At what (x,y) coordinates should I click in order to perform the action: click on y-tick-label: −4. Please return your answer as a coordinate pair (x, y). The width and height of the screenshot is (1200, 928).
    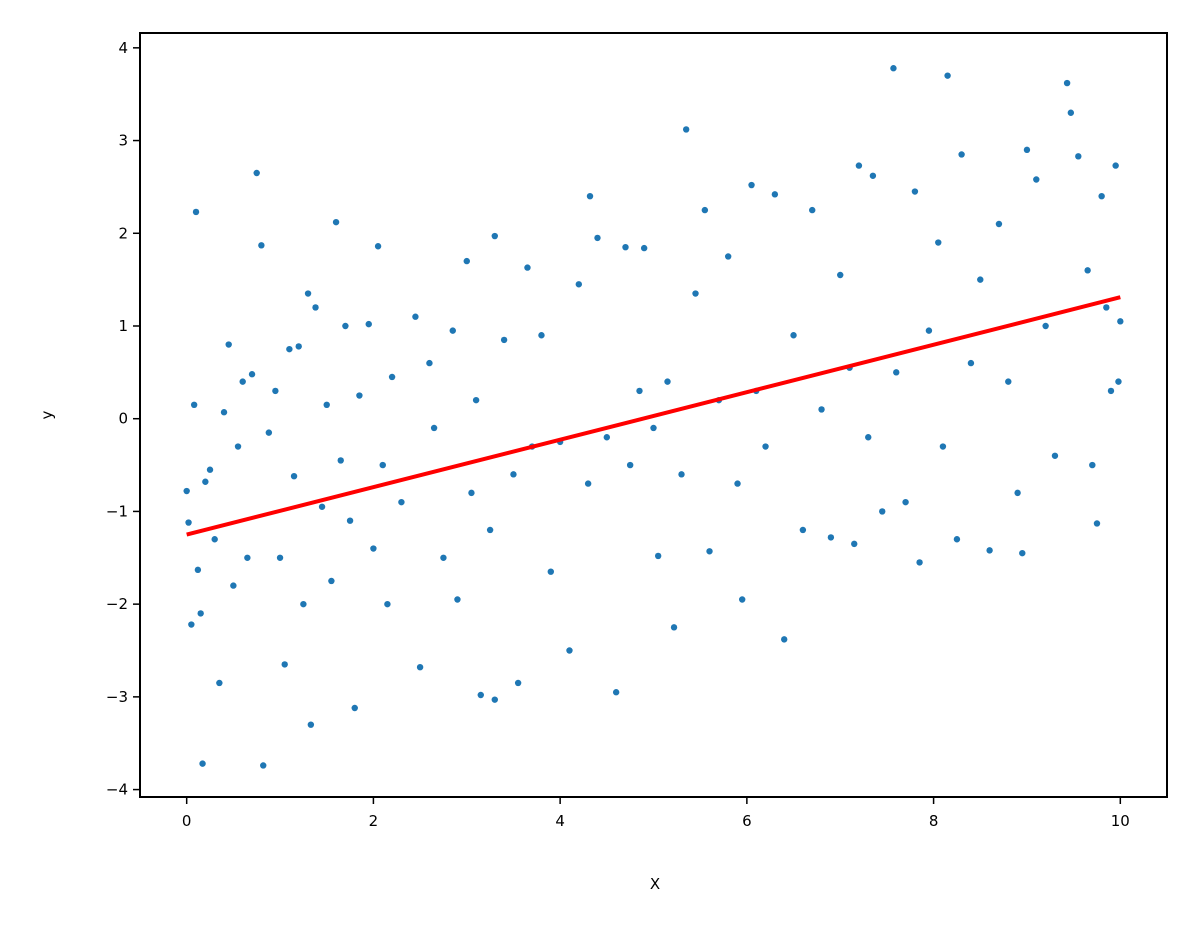
    Looking at the image, I should click on (117, 790).